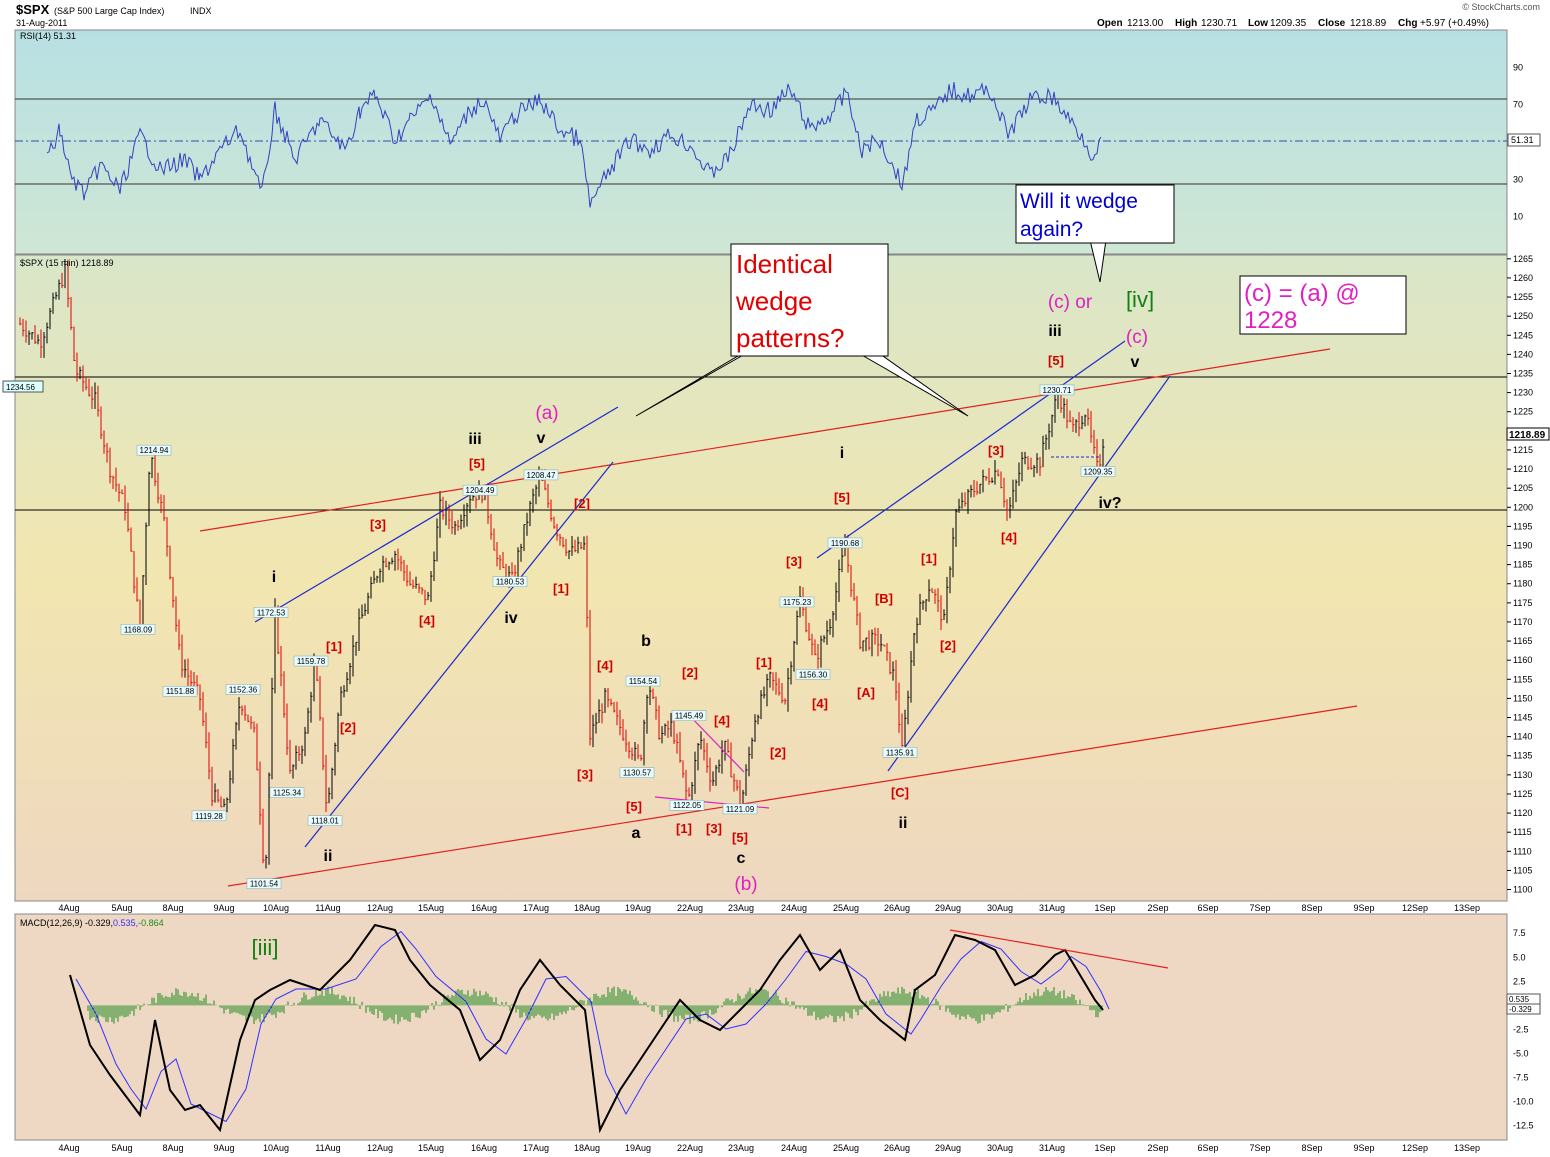 The image size is (1550, 1157). Describe the element at coordinates (900, 792) in the screenshot. I see `wave-label-red: [C]` at that location.